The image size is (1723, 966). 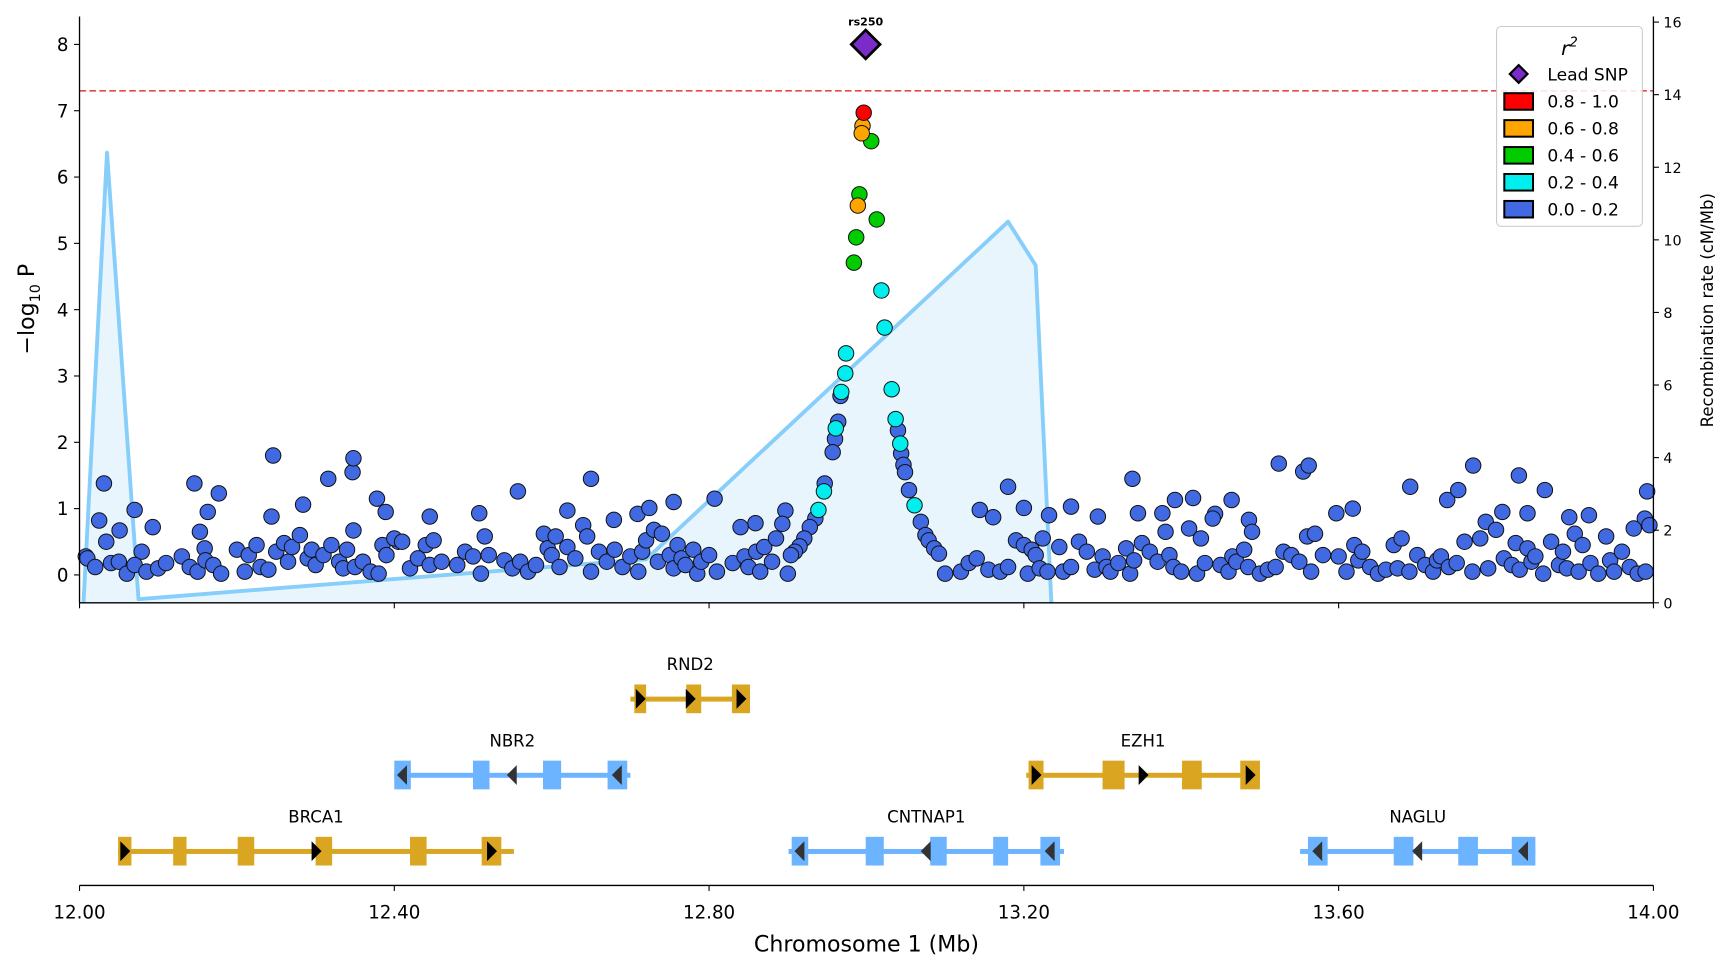 I want to click on y2-axis-label: Recombination rate (cM/Mb), so click(x=1707, y=310).